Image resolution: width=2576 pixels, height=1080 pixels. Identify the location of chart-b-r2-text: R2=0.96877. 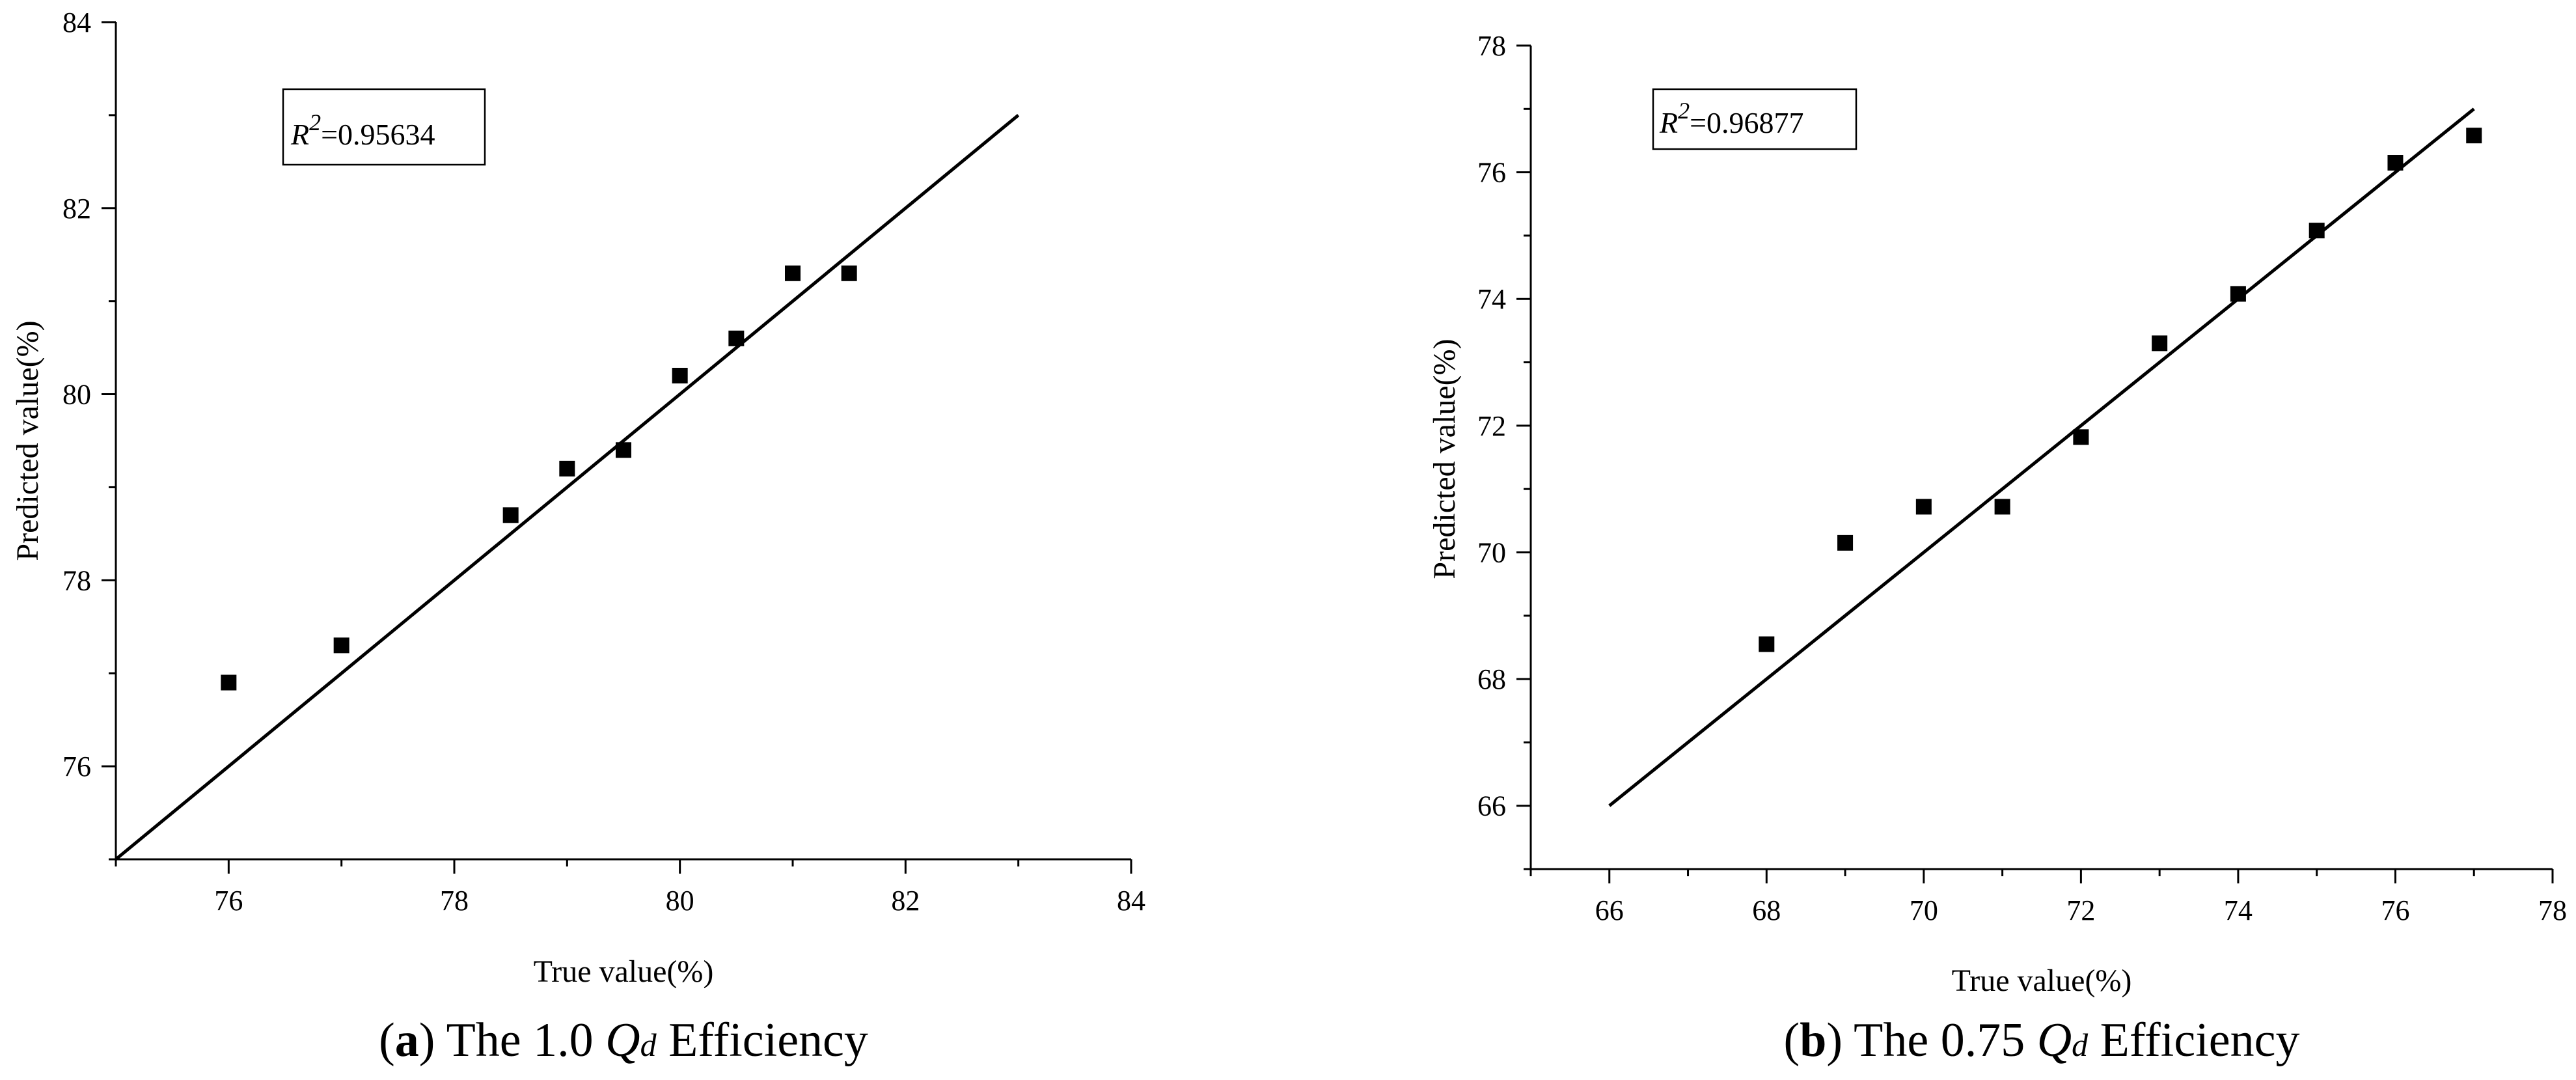
(1731, 118).